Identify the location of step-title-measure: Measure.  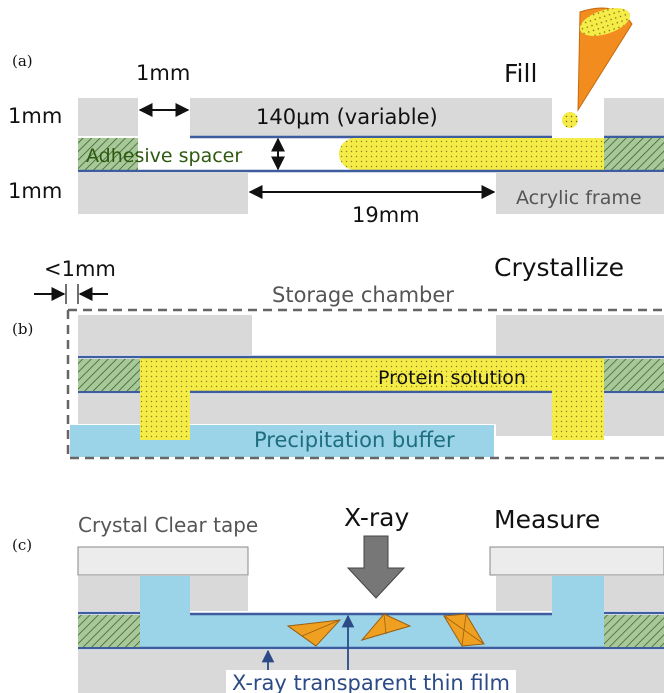
(547, 519).